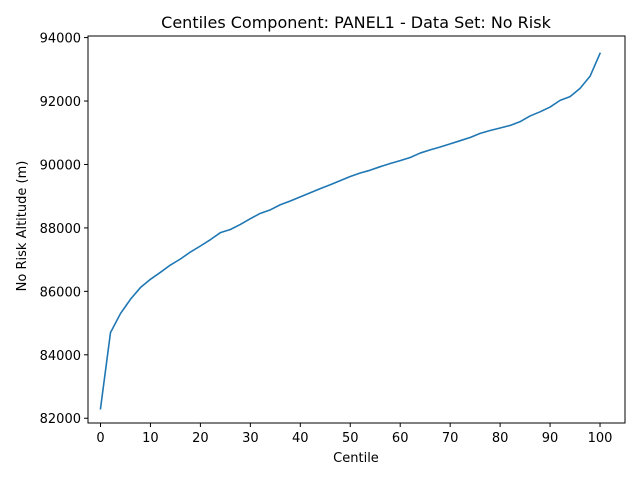  What do you see at coordinates (60, 102) in the screenshot?
I see `y-tick-label: 92000` at bounding box center [60, 102].